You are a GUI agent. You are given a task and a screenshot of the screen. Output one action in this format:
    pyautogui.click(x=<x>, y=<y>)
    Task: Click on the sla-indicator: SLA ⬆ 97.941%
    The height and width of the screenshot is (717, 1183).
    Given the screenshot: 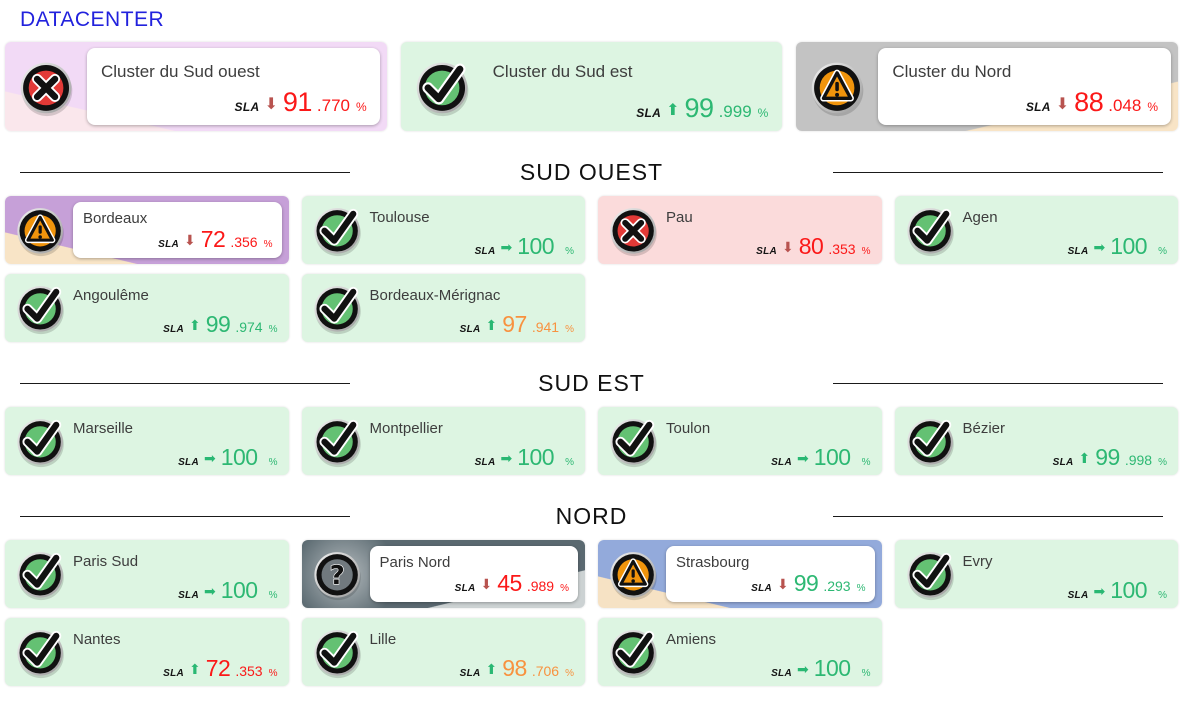 What is the action you would take?
    pyautogui.click(x=517, y=324)
    